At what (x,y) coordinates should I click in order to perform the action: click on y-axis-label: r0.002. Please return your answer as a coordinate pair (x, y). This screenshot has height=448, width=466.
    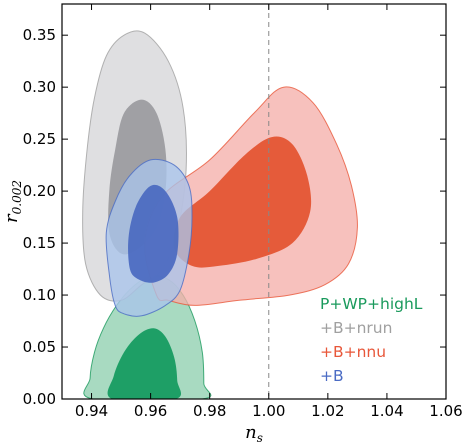
    Looking at the image, I should click on (12, 201).